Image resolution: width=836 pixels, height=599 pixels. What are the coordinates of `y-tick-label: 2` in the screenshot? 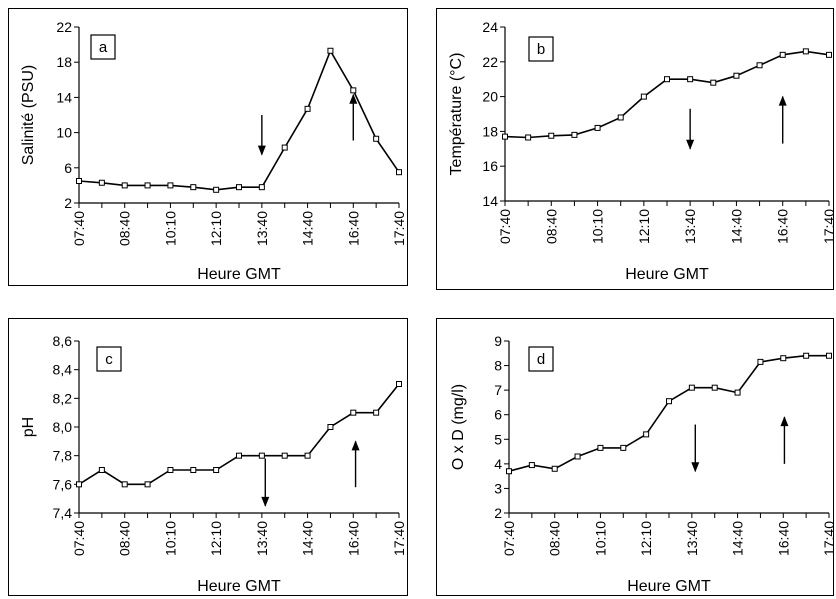 It's located at (68, 203).